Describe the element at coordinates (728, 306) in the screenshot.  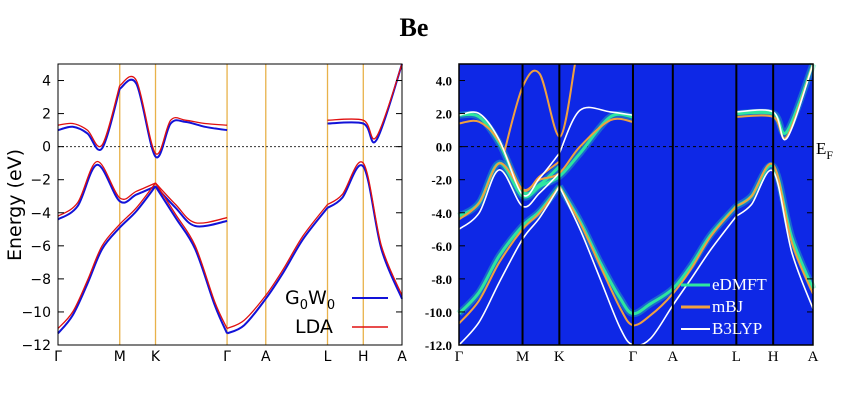
I see `legend-mbj-label: mBJ` at that location.